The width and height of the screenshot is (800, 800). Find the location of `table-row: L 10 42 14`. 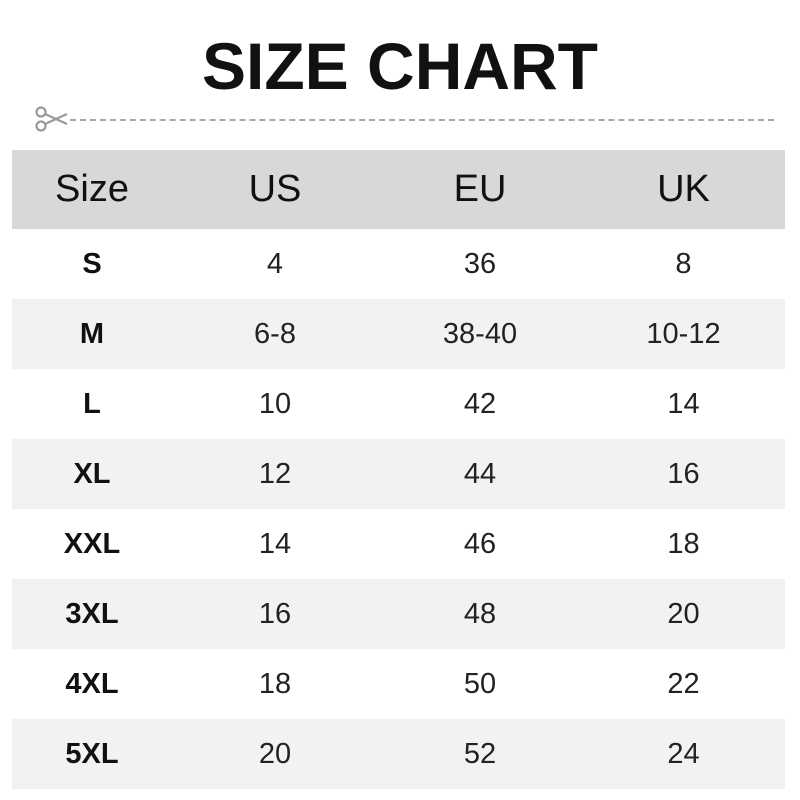

table-row: L 10 42 14 is located at coordinates (398, 404).